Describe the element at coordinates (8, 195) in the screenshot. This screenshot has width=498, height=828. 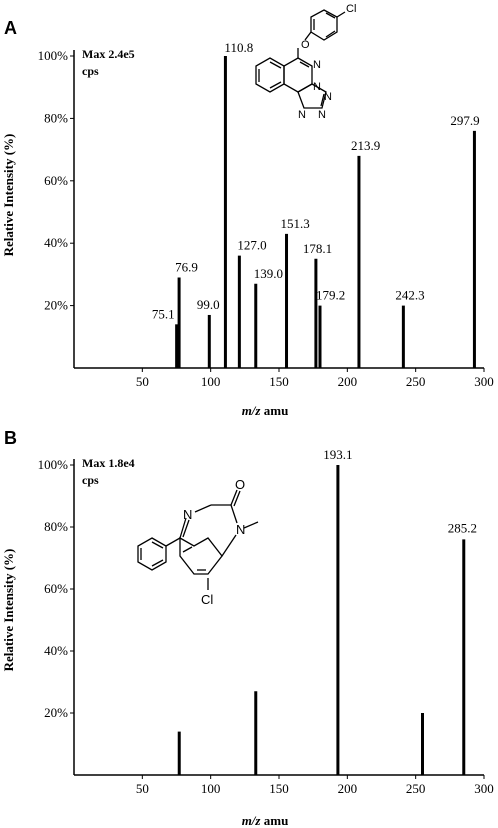
I see `y-axis-label-a: Relative Intensity (%)` at that location.